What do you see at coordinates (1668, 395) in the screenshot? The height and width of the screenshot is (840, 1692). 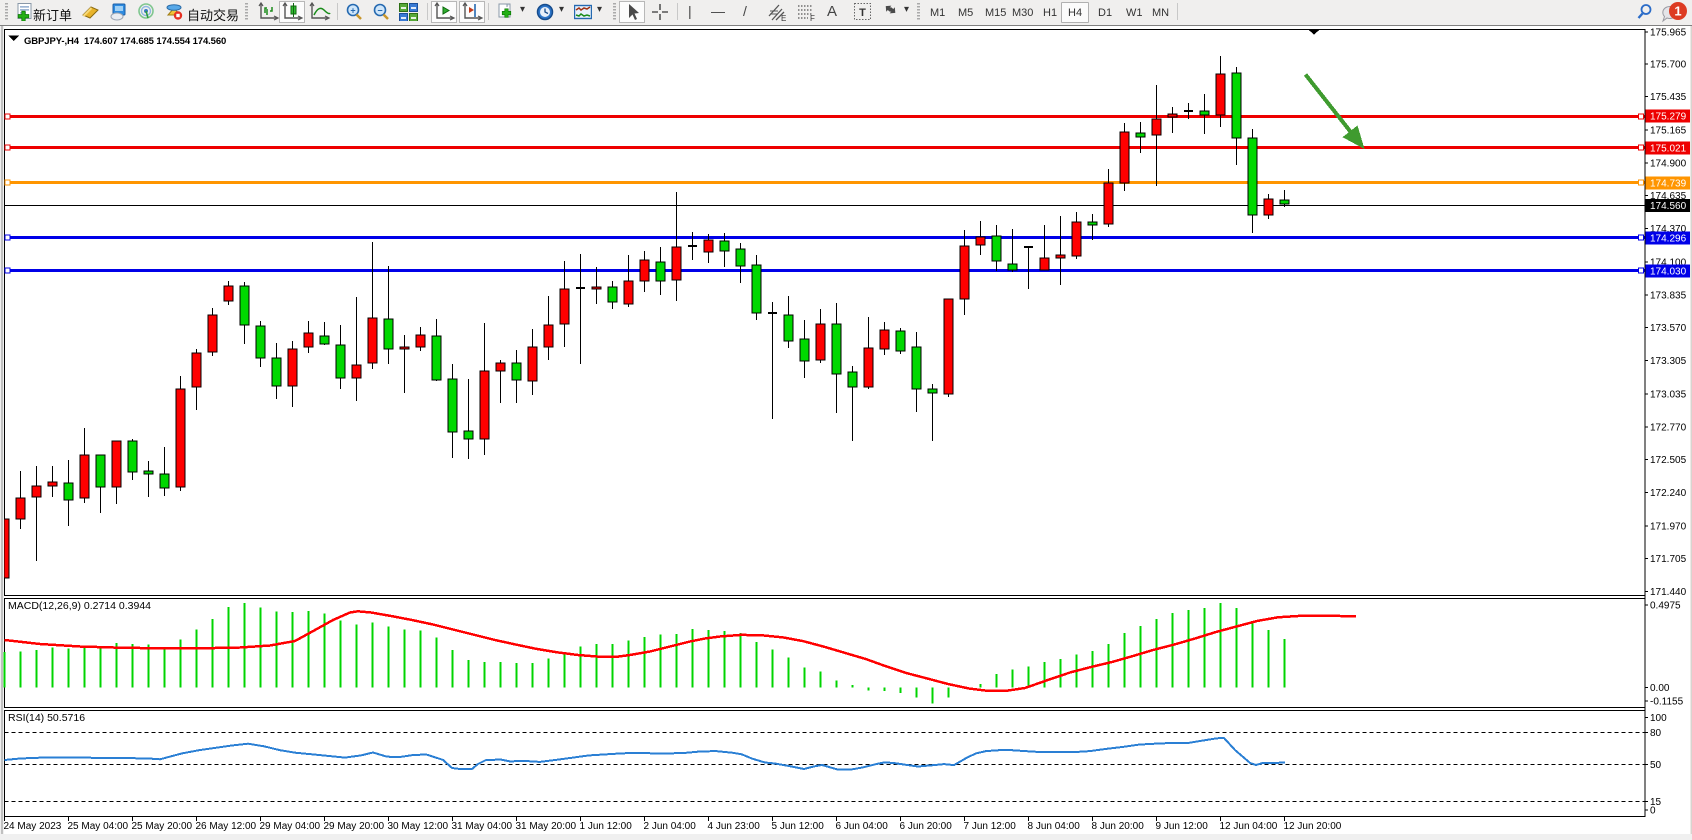 I see `svg-text: 173.035` at bounding box center [1668, 395].